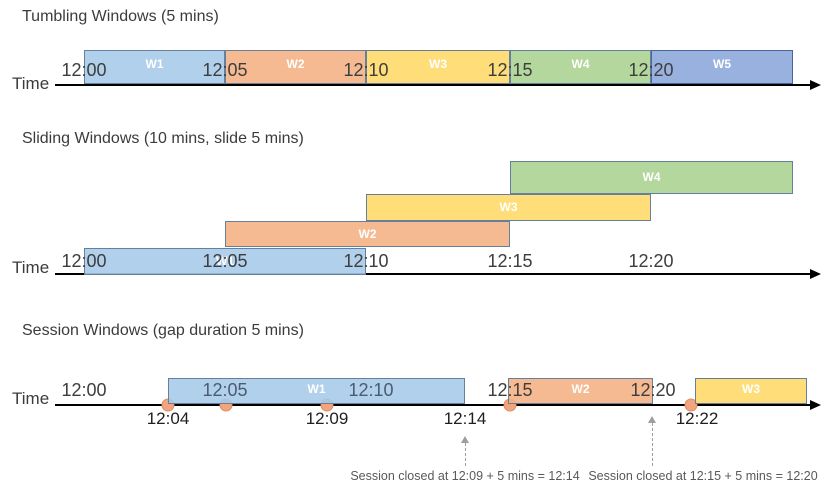 This screenshot has height=498, width=829. Describe the element at coordinates (465, 418) in the screenshot. I see `event-label-1214: 12:14` at that location.